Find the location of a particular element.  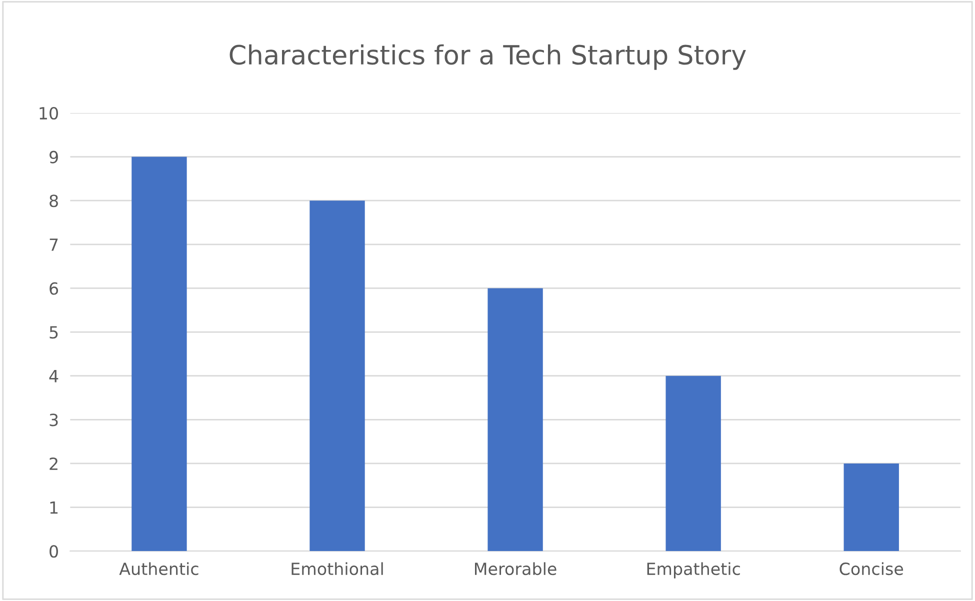

x-tick-label: Authentic is located at coordinates (158, 569).